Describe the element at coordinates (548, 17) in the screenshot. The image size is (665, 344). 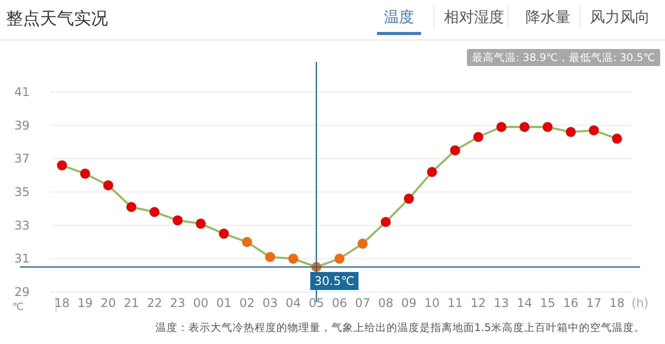
I see `text: 降水量` at that location.